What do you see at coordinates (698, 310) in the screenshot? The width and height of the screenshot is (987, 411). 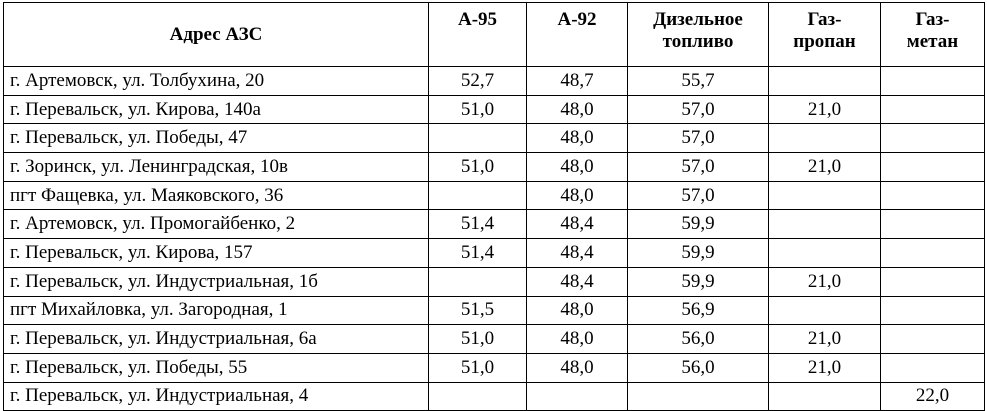 I see `price-cell: 56,9` at bounding box center [698, 310].